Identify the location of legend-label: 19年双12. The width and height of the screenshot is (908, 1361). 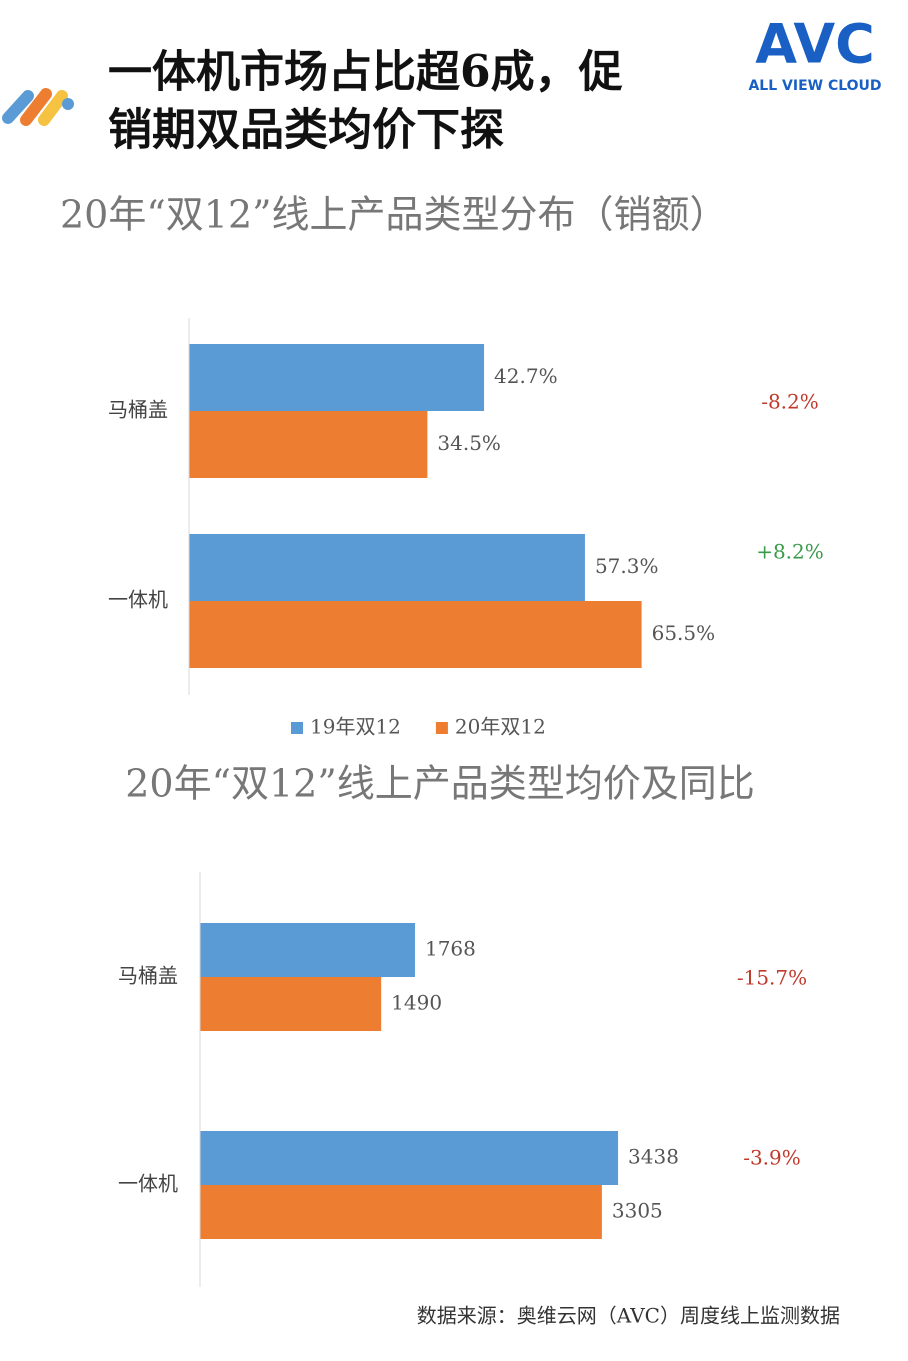
(355, 727).